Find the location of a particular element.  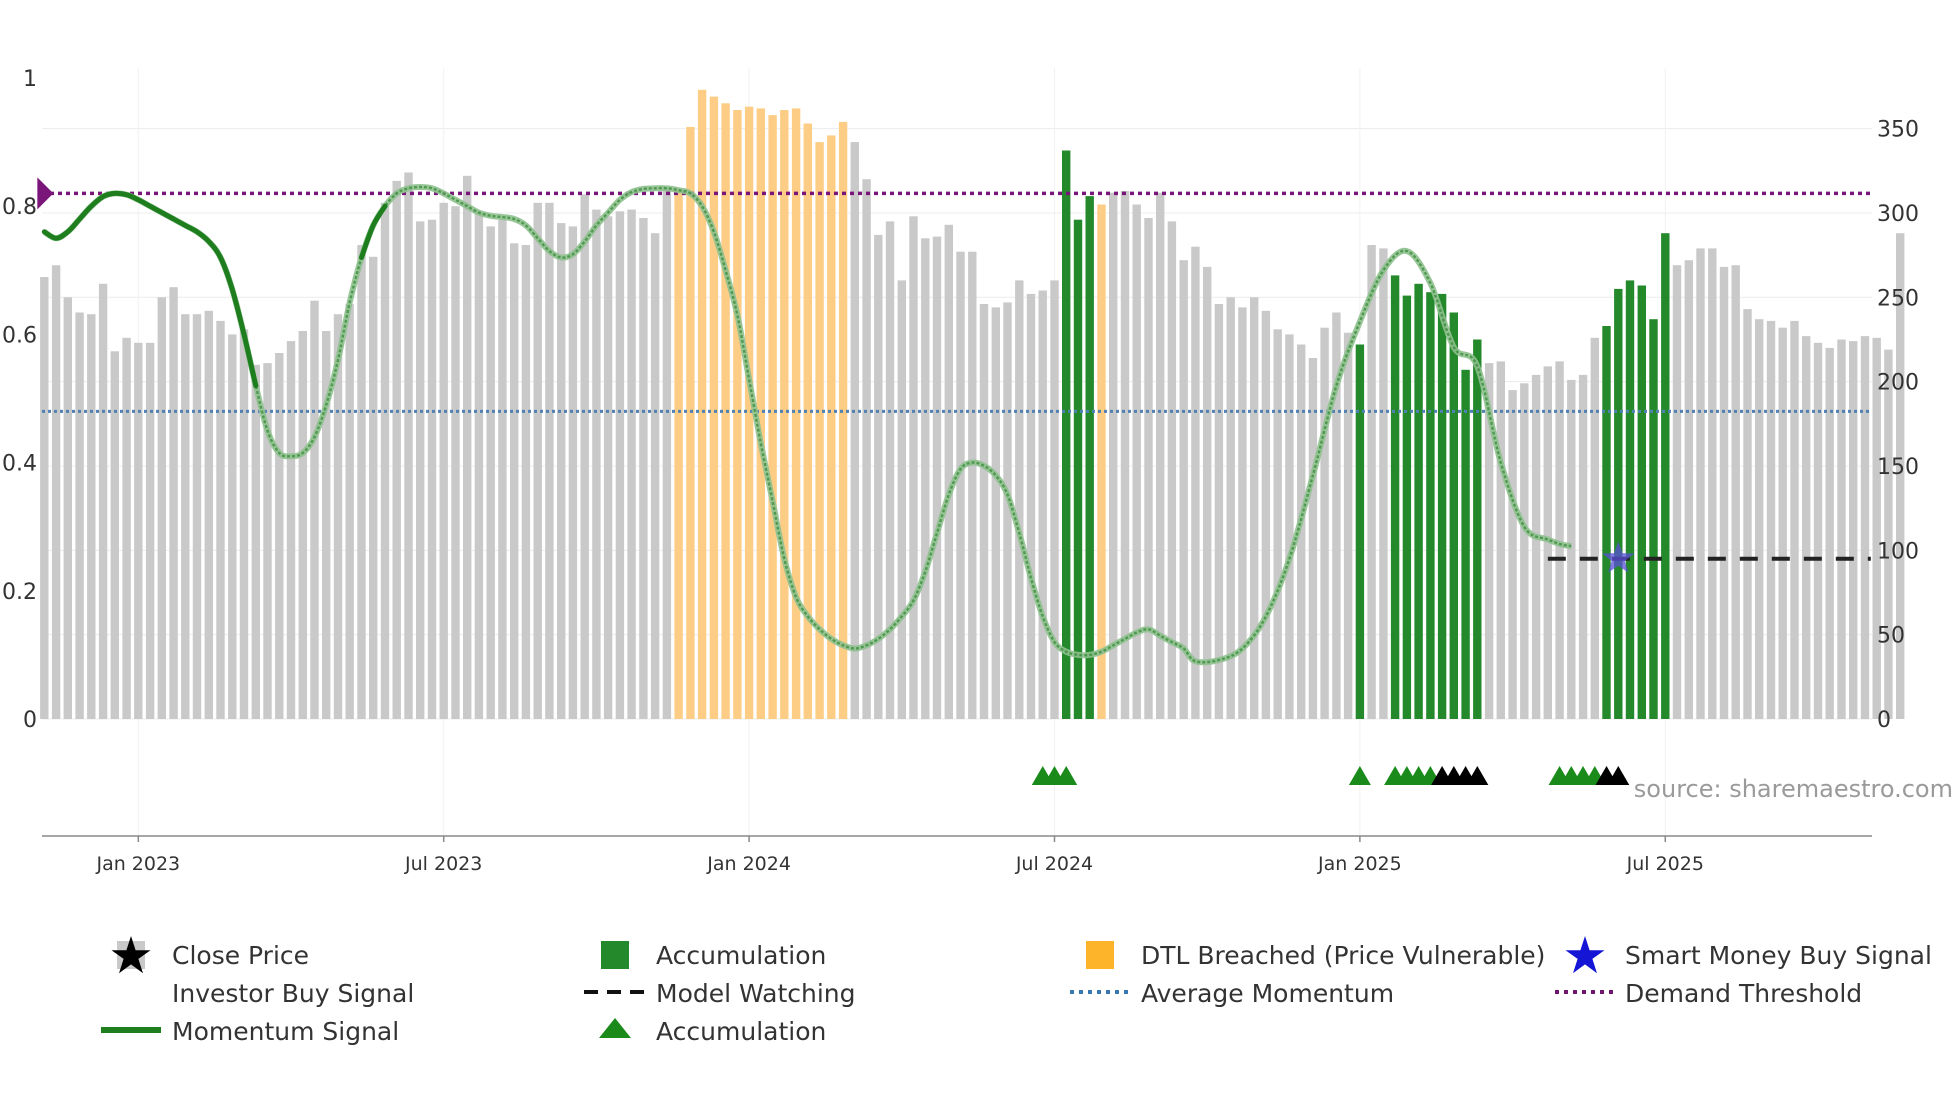

right-axis-ticks: 0 50 100 150 200 250 300 350 is located at coordinates (1898, 425).